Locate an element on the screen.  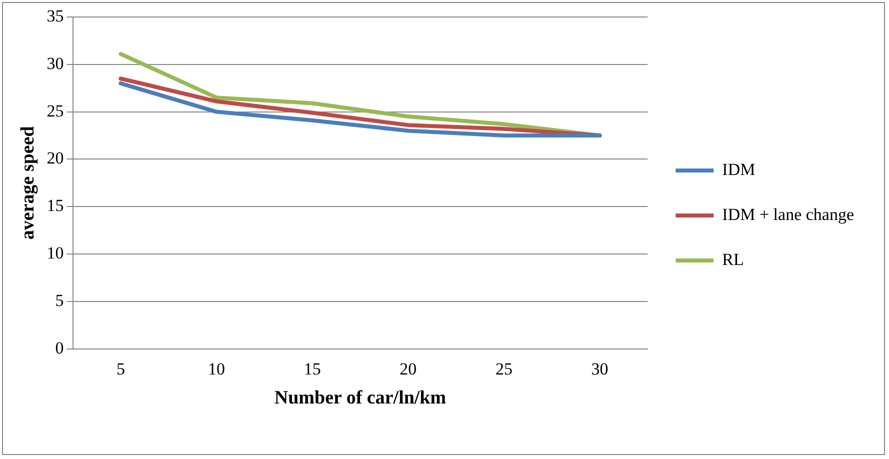
y-tick-label: 35 is located at coordinates (55, 16).